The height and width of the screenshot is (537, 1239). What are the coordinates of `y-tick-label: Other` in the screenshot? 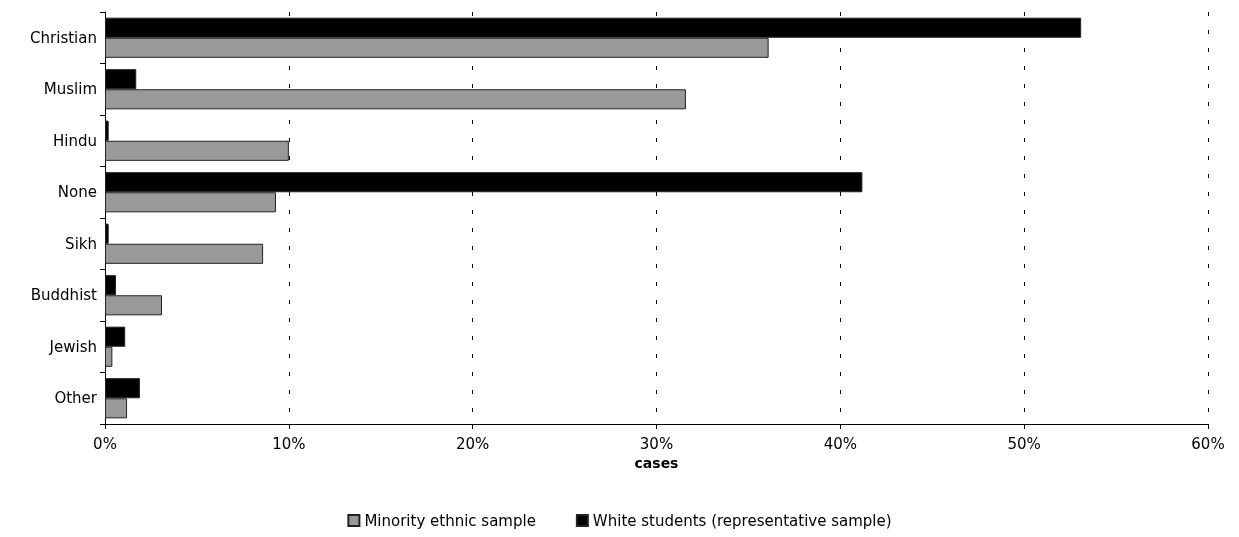 It's located at (76, 398).